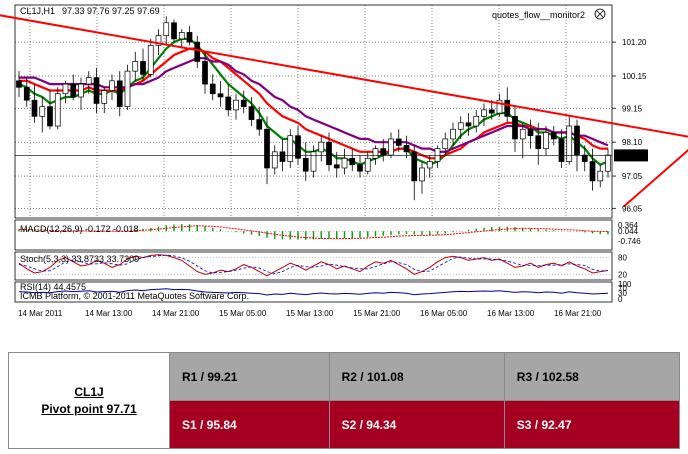 The width and height of the screenshot is (688, 454). Describe the element at coordinates (632, 108) in the screenshot. I see `price-tick-label: 99.15` at that location.